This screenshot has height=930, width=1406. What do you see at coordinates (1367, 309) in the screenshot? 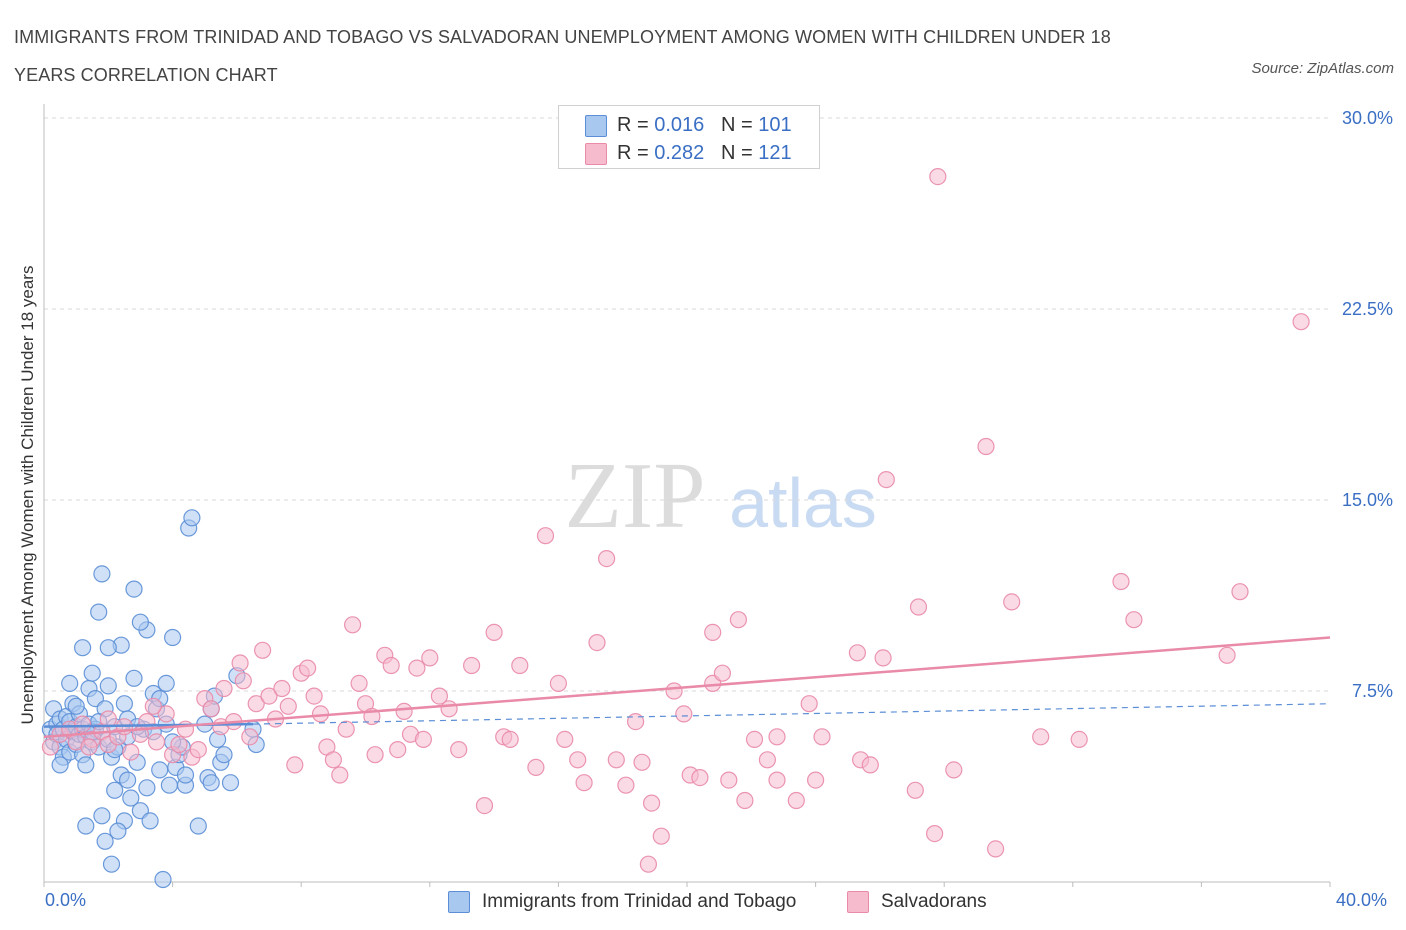
I see `y-tick-label: 22.5%` at bounding box center [1367, 309].